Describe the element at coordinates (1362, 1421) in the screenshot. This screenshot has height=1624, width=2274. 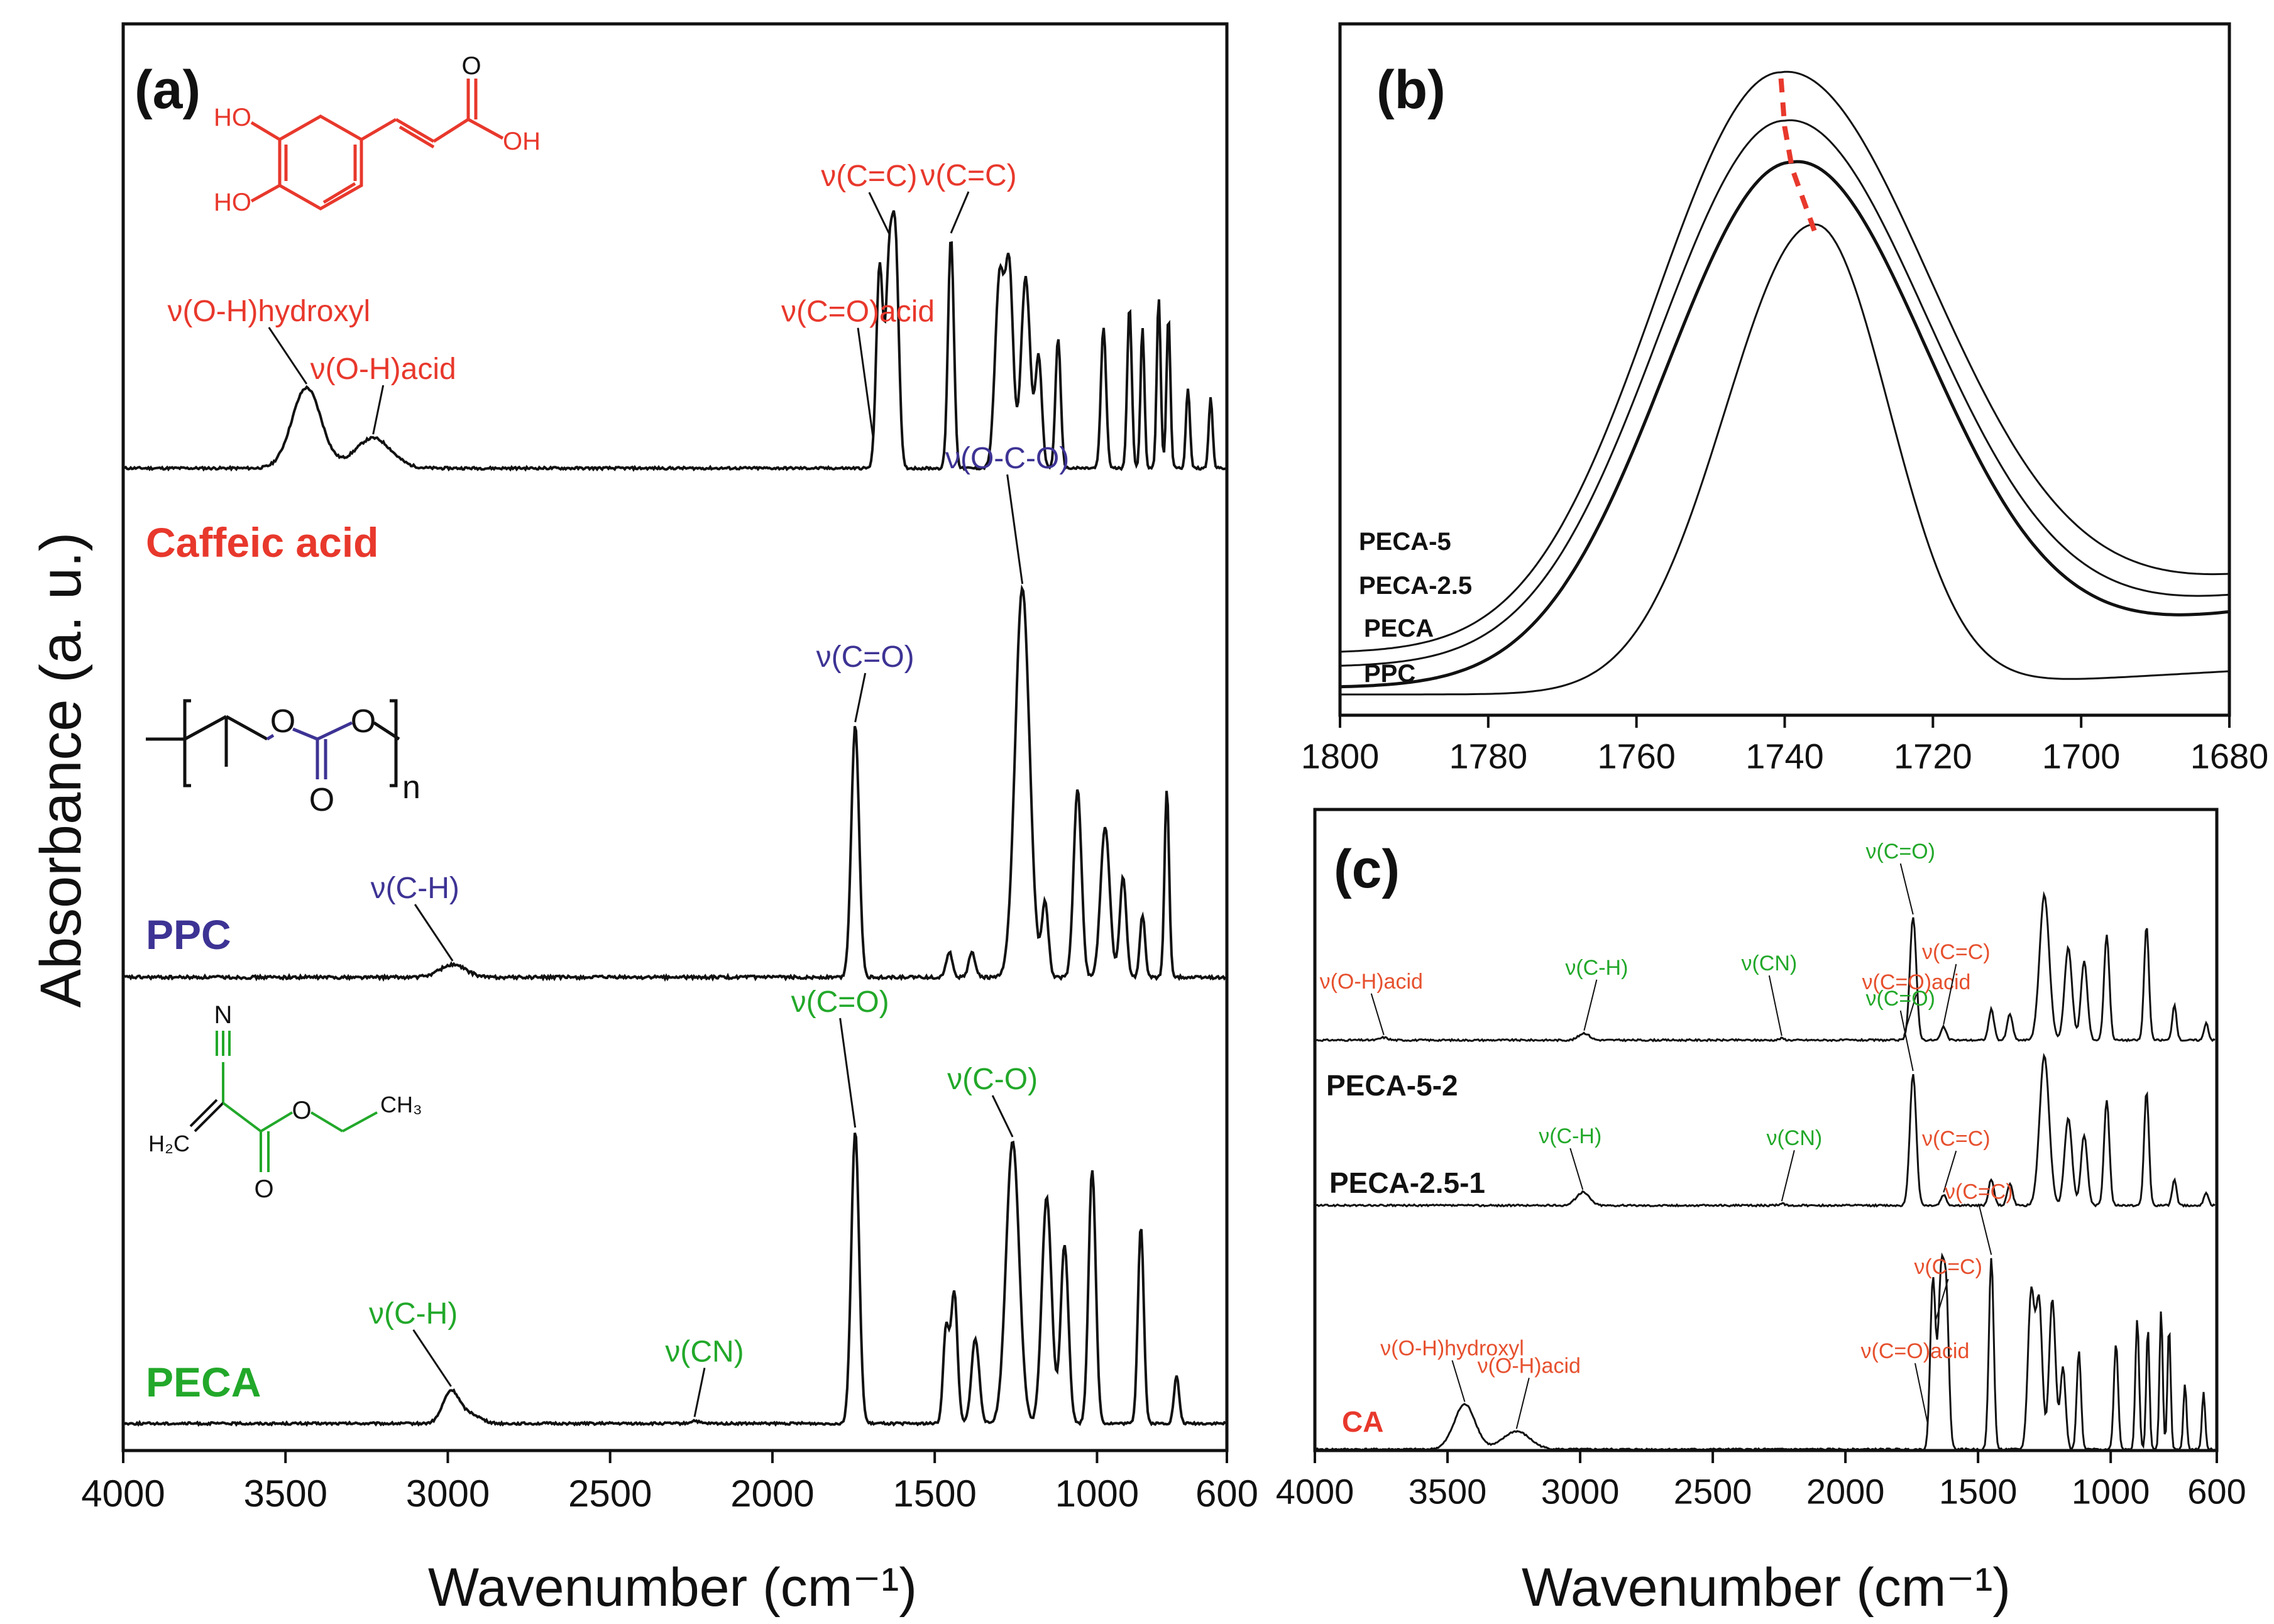
I see `ca-label: CA` at that location.